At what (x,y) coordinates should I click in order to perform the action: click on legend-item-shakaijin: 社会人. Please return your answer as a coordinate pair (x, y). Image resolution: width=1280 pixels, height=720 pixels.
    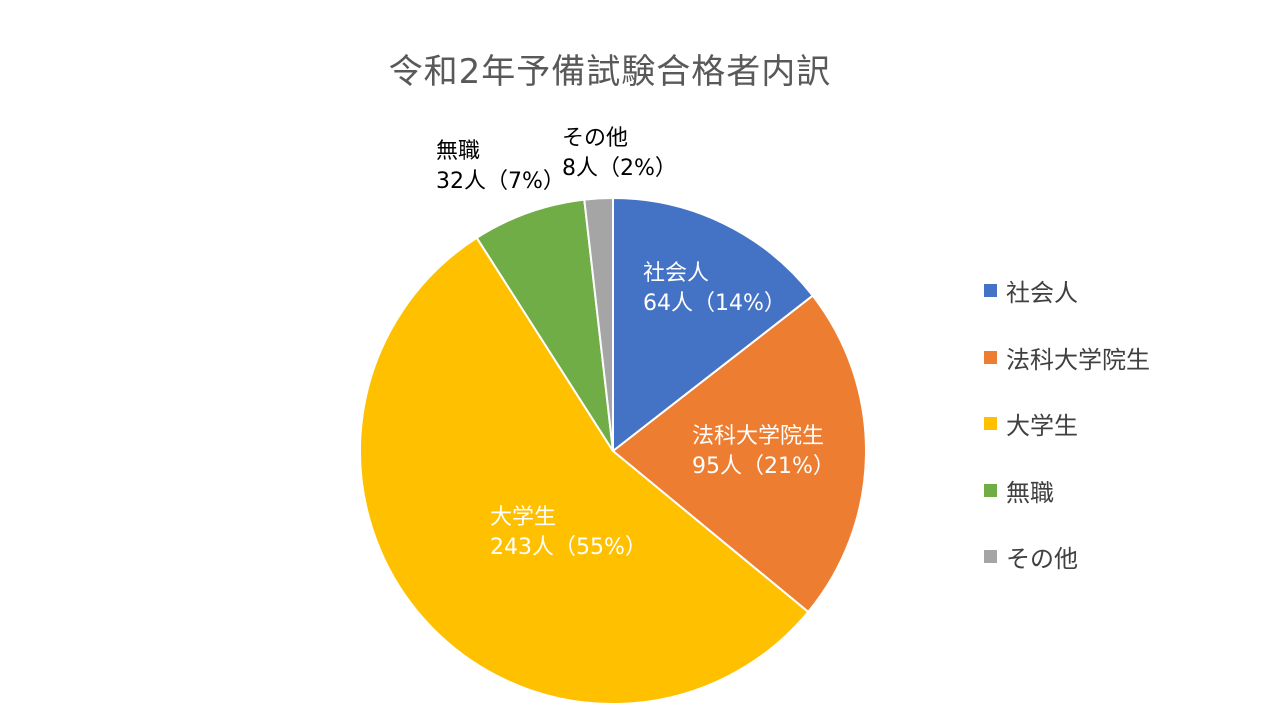
    Looking at the image, I should click on (1067, 290).